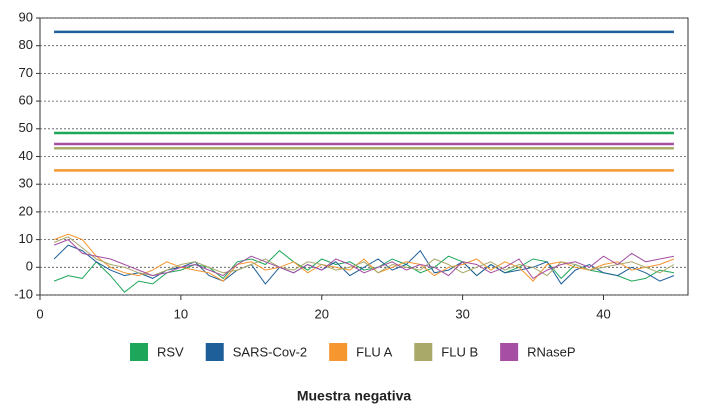 The height and width of the screenshot is (409, 708). I want to click on legend-label: FLU A, so click(374, 351).